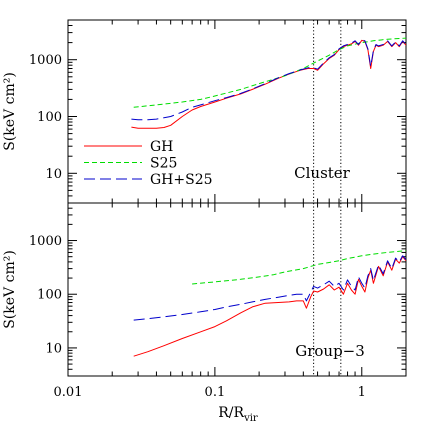 The image size is (444, 448). Describe the element at coordinates (161, 147) in the screenshot. I see `legend-label: GH` at that location.